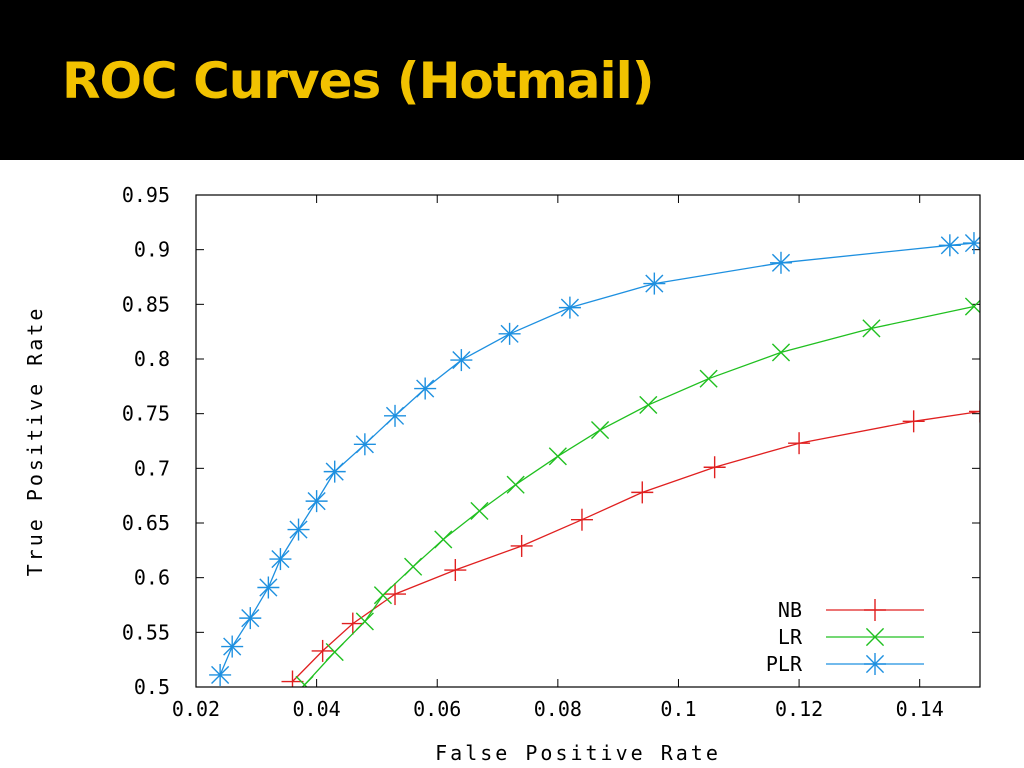 The width and height of the screenshot is (1024, 768). Describe the element at coordinates (851, 637) in the screenshot. I see `legend-item-lr: LR` at that location.